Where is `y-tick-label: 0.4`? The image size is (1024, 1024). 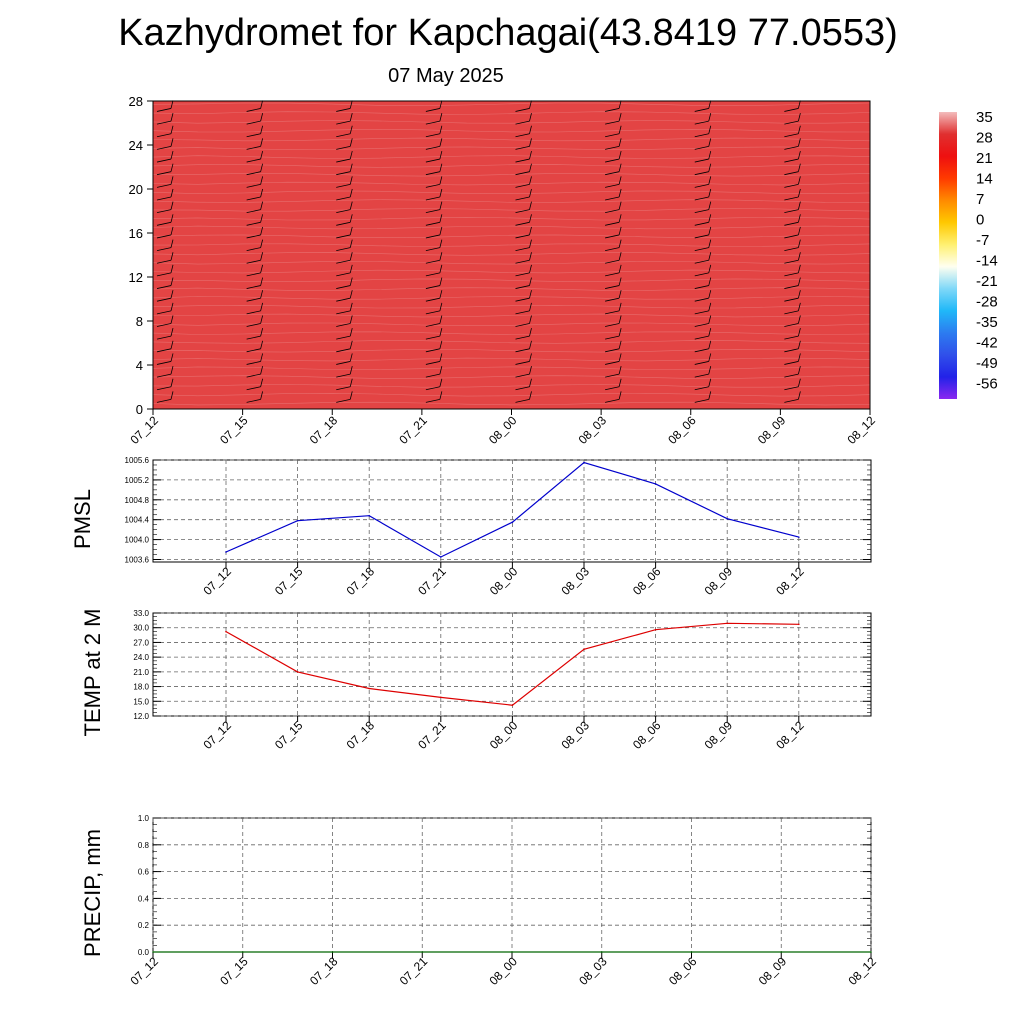
y-tick-label: 0.4 is located at coordinates (144, 898).